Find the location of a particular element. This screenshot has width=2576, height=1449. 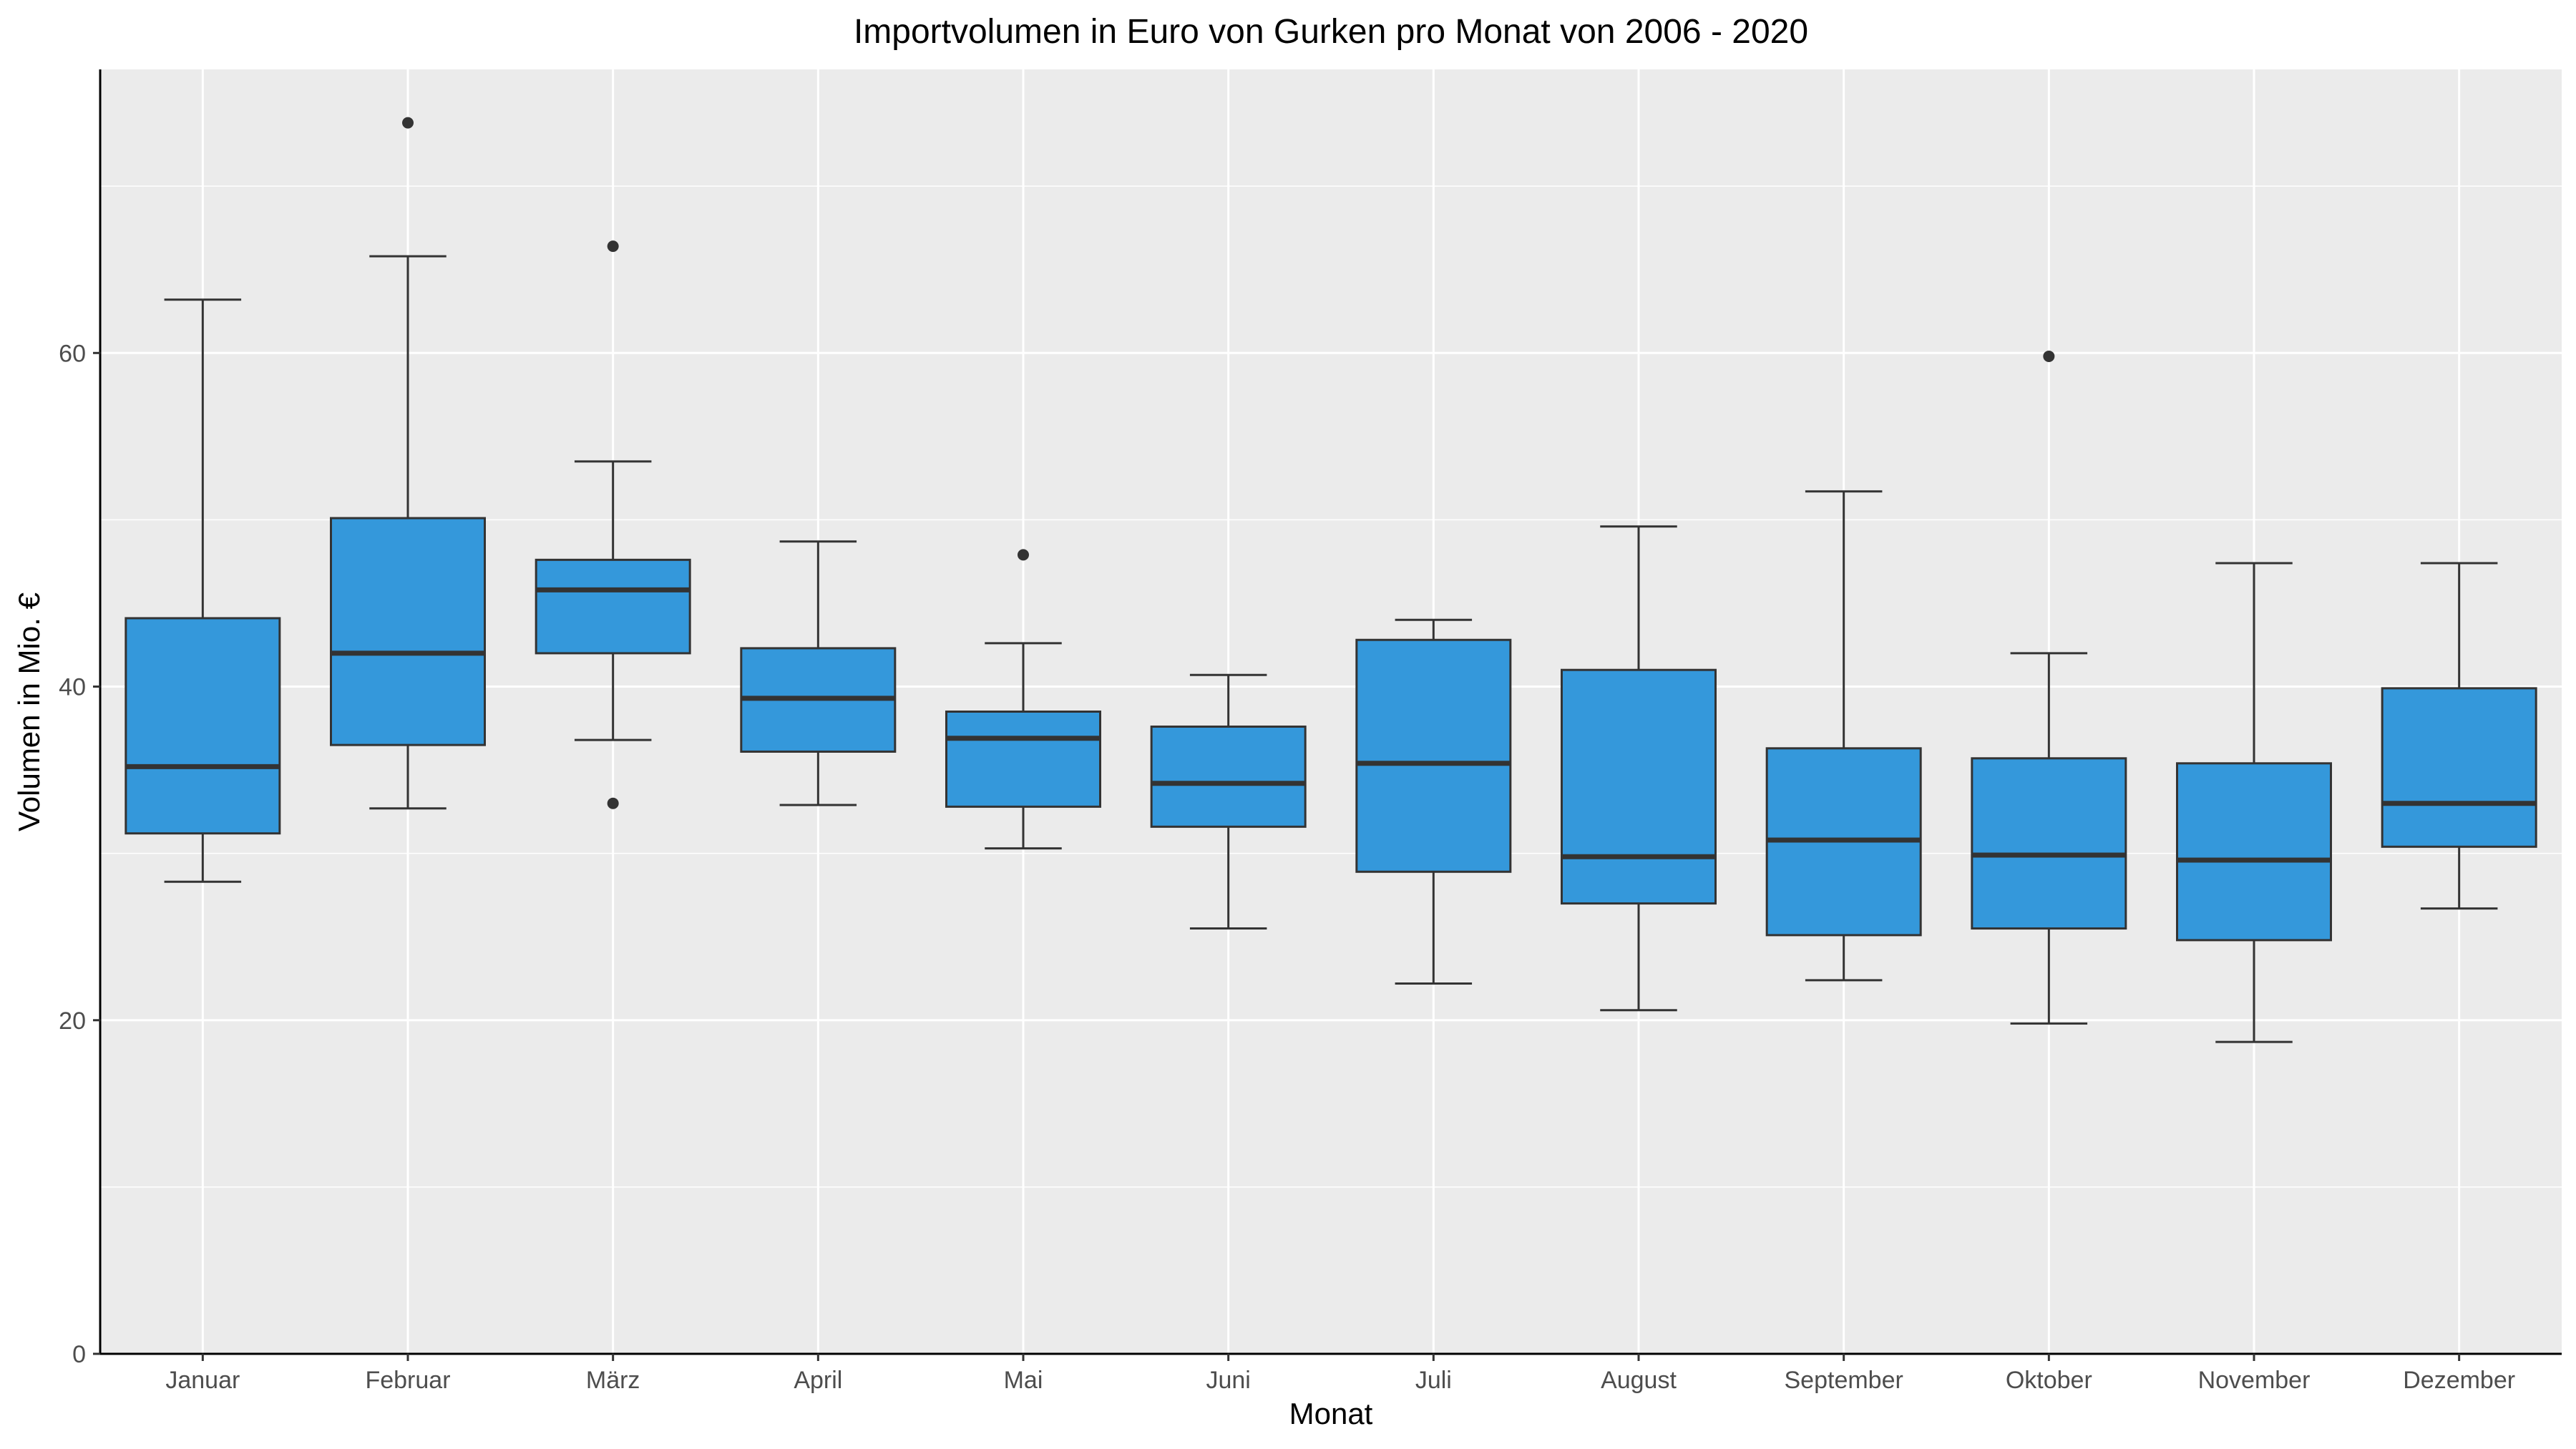

y-tick-label: 20 is located at coordinates (72, 1021).